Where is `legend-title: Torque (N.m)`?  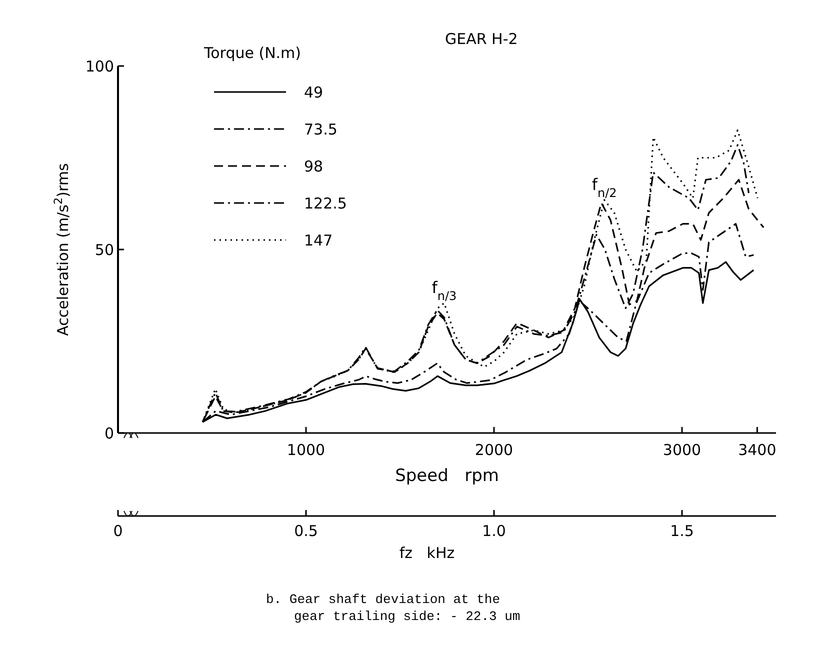 legend-title: Torque (N.m) is located at coordinates (252, 53).